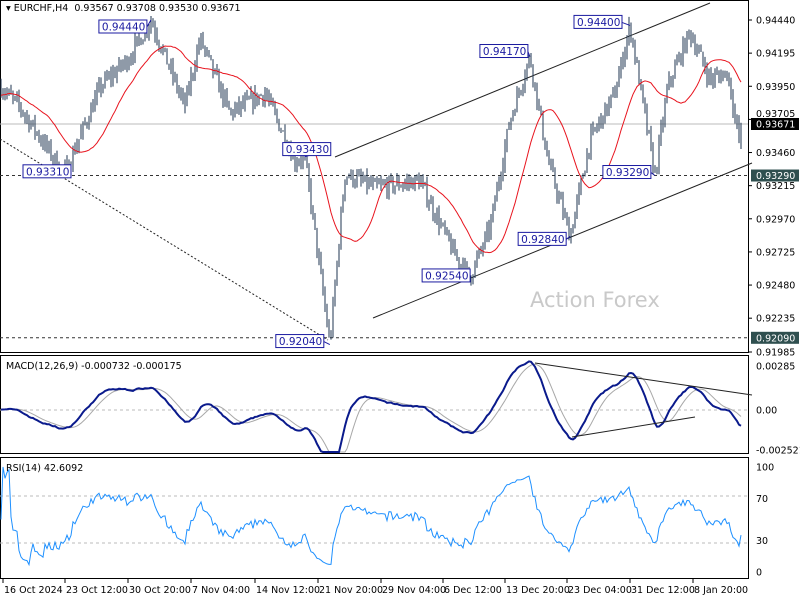  I want to click on price-label: 0.92840, so click(544, 238).